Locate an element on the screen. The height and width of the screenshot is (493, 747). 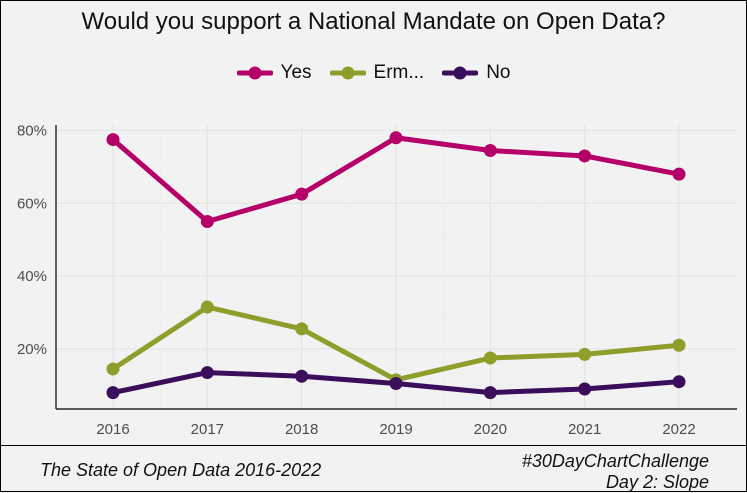
x-tick-label: 2020 is located at coordinates (490, 429).